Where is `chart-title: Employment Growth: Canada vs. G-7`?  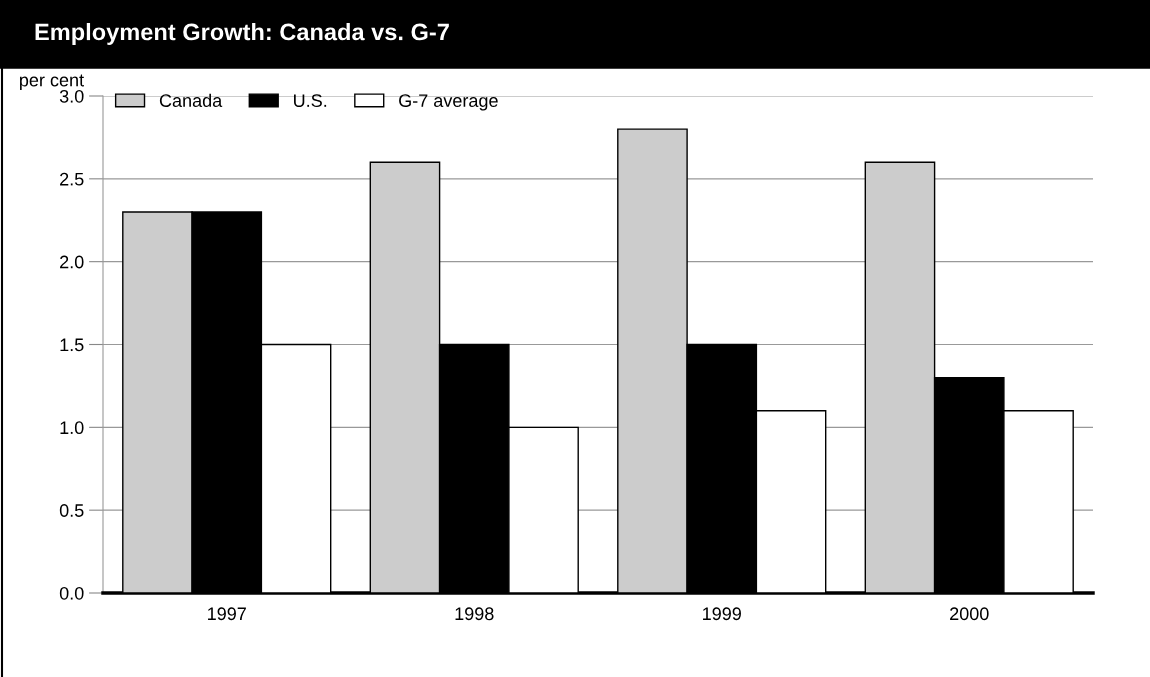
chart-title: Employment Growth: Canada vs. G-7 is located at coordinates (242, 34).